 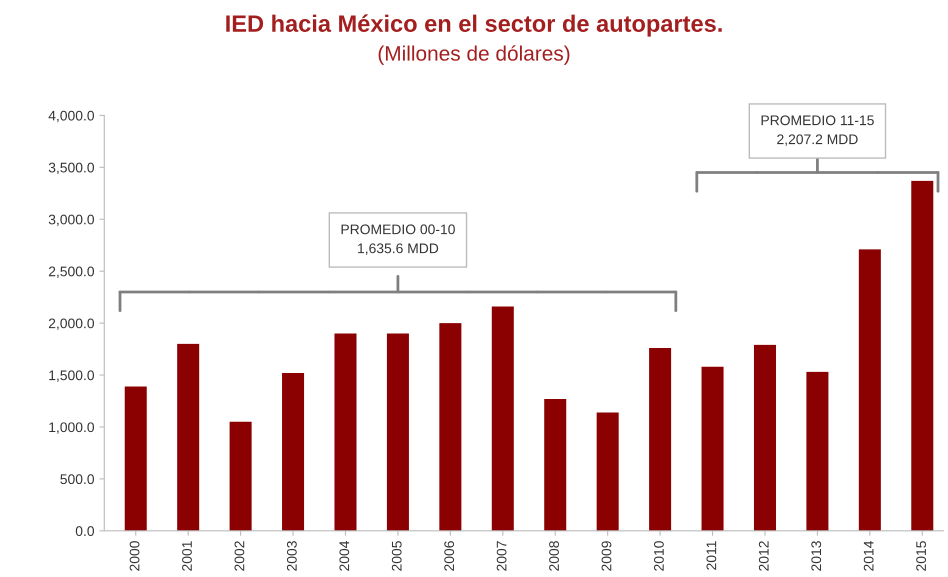 What do you see at coordinates (818, 130) in the screenshot?
I see `annotation: PROMEDIO 11-15 2,207.2 MDD` at bounding box center [818, 130].